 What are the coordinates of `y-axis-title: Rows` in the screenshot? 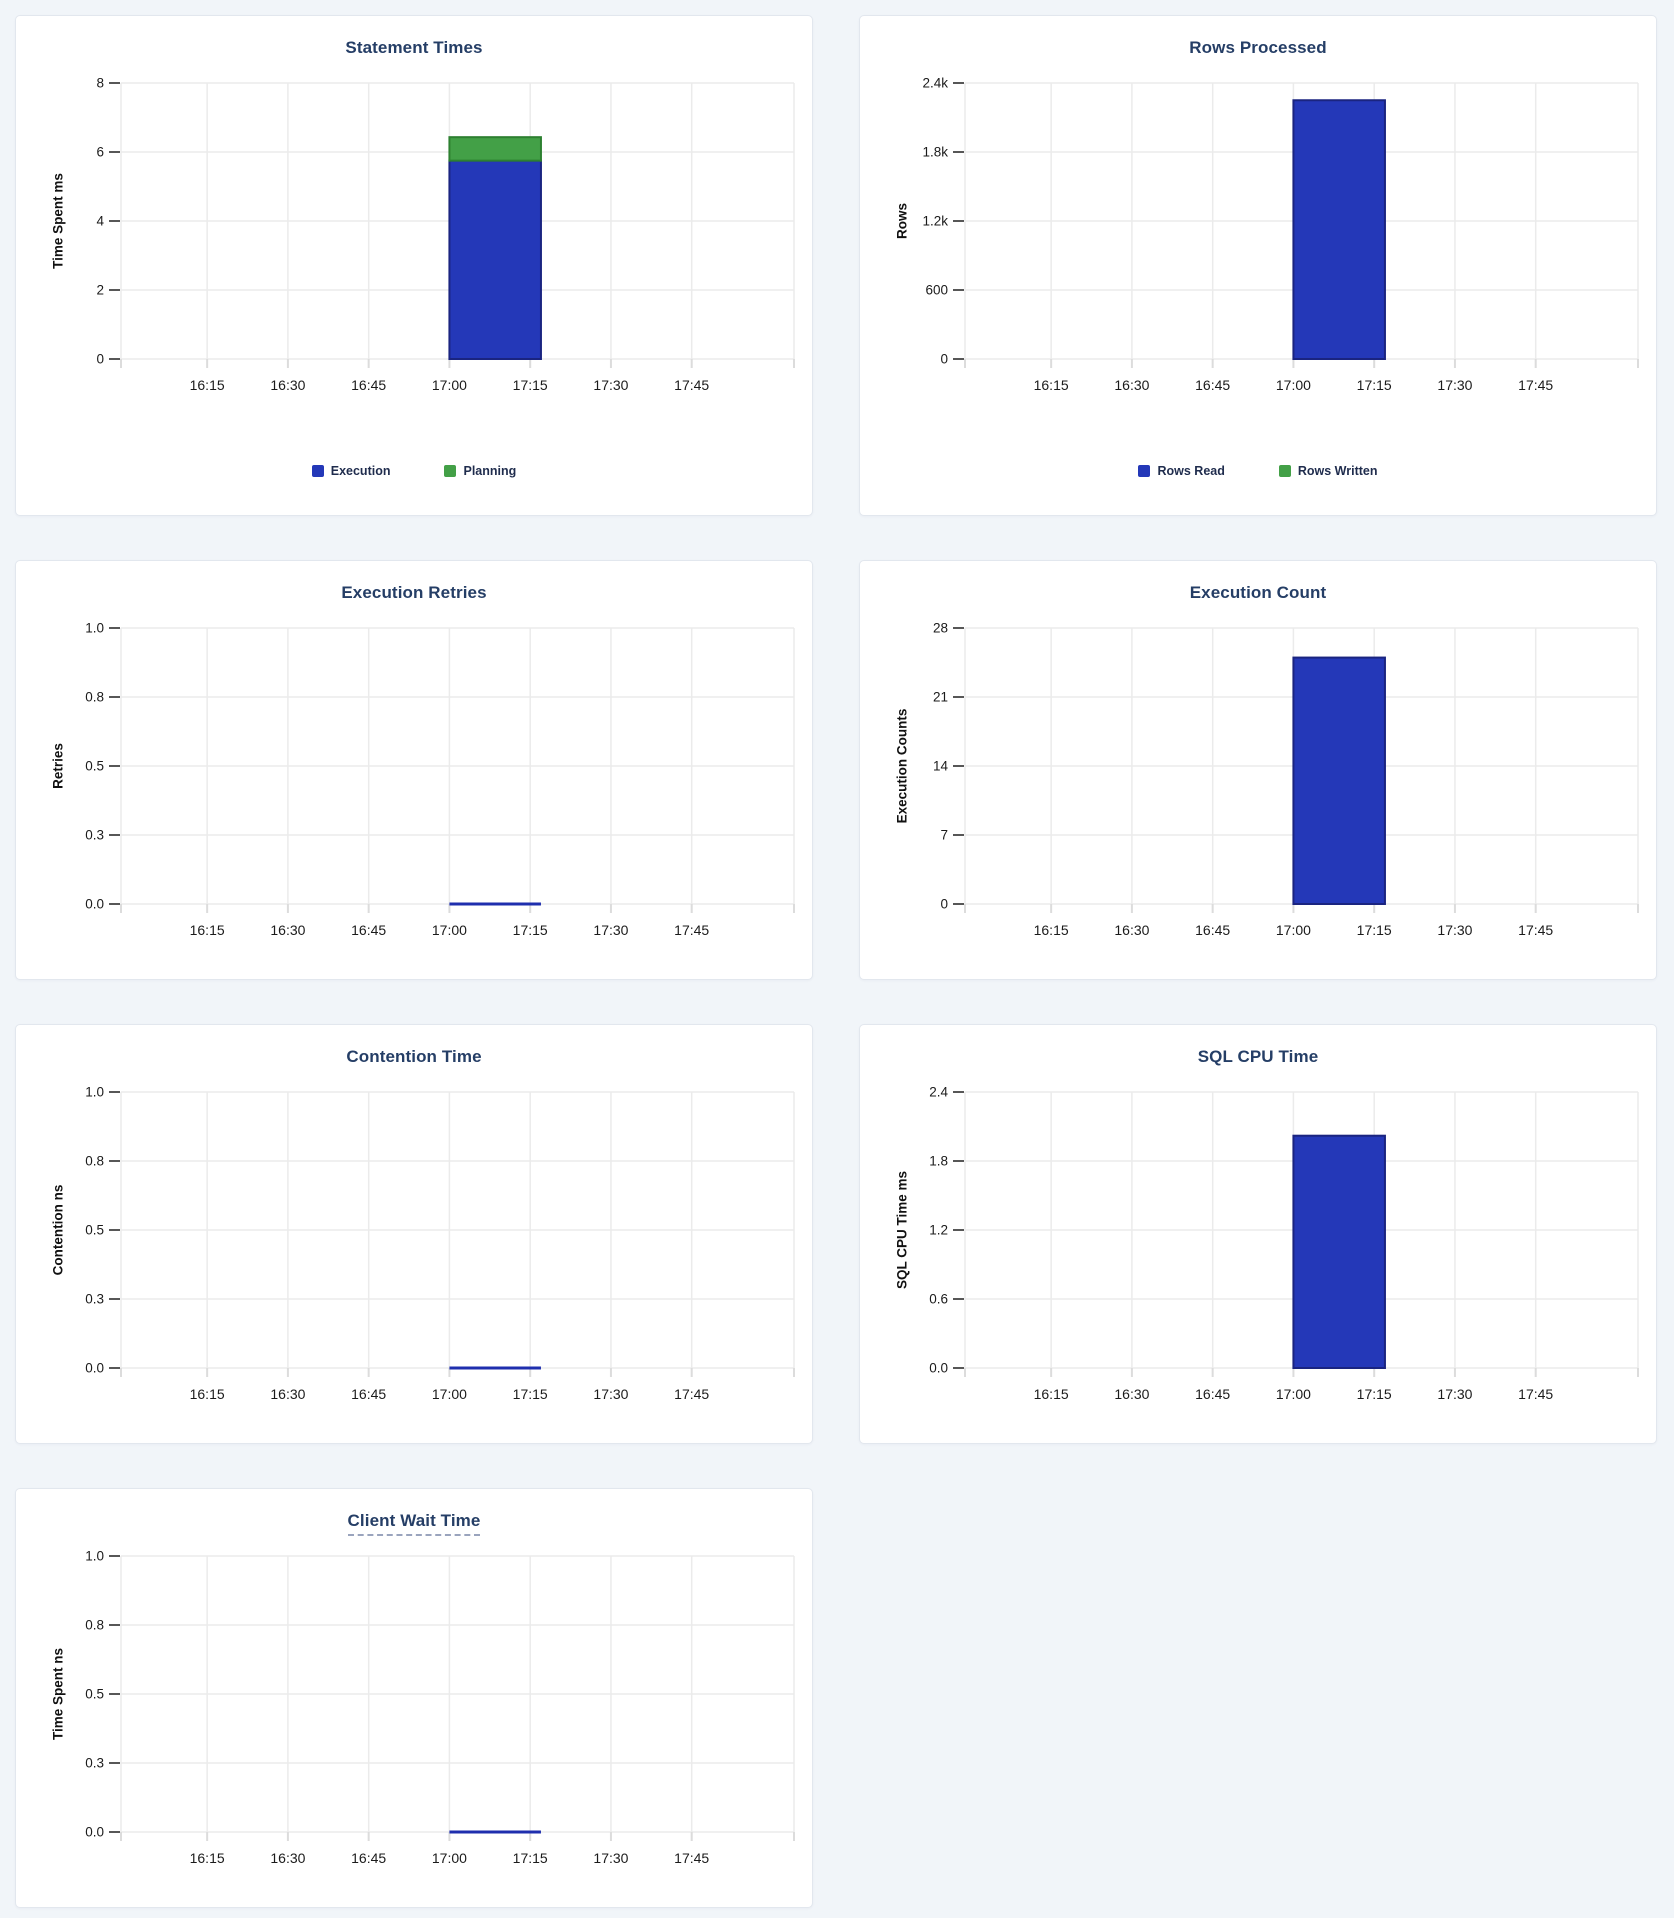 It's located at (902, 221).